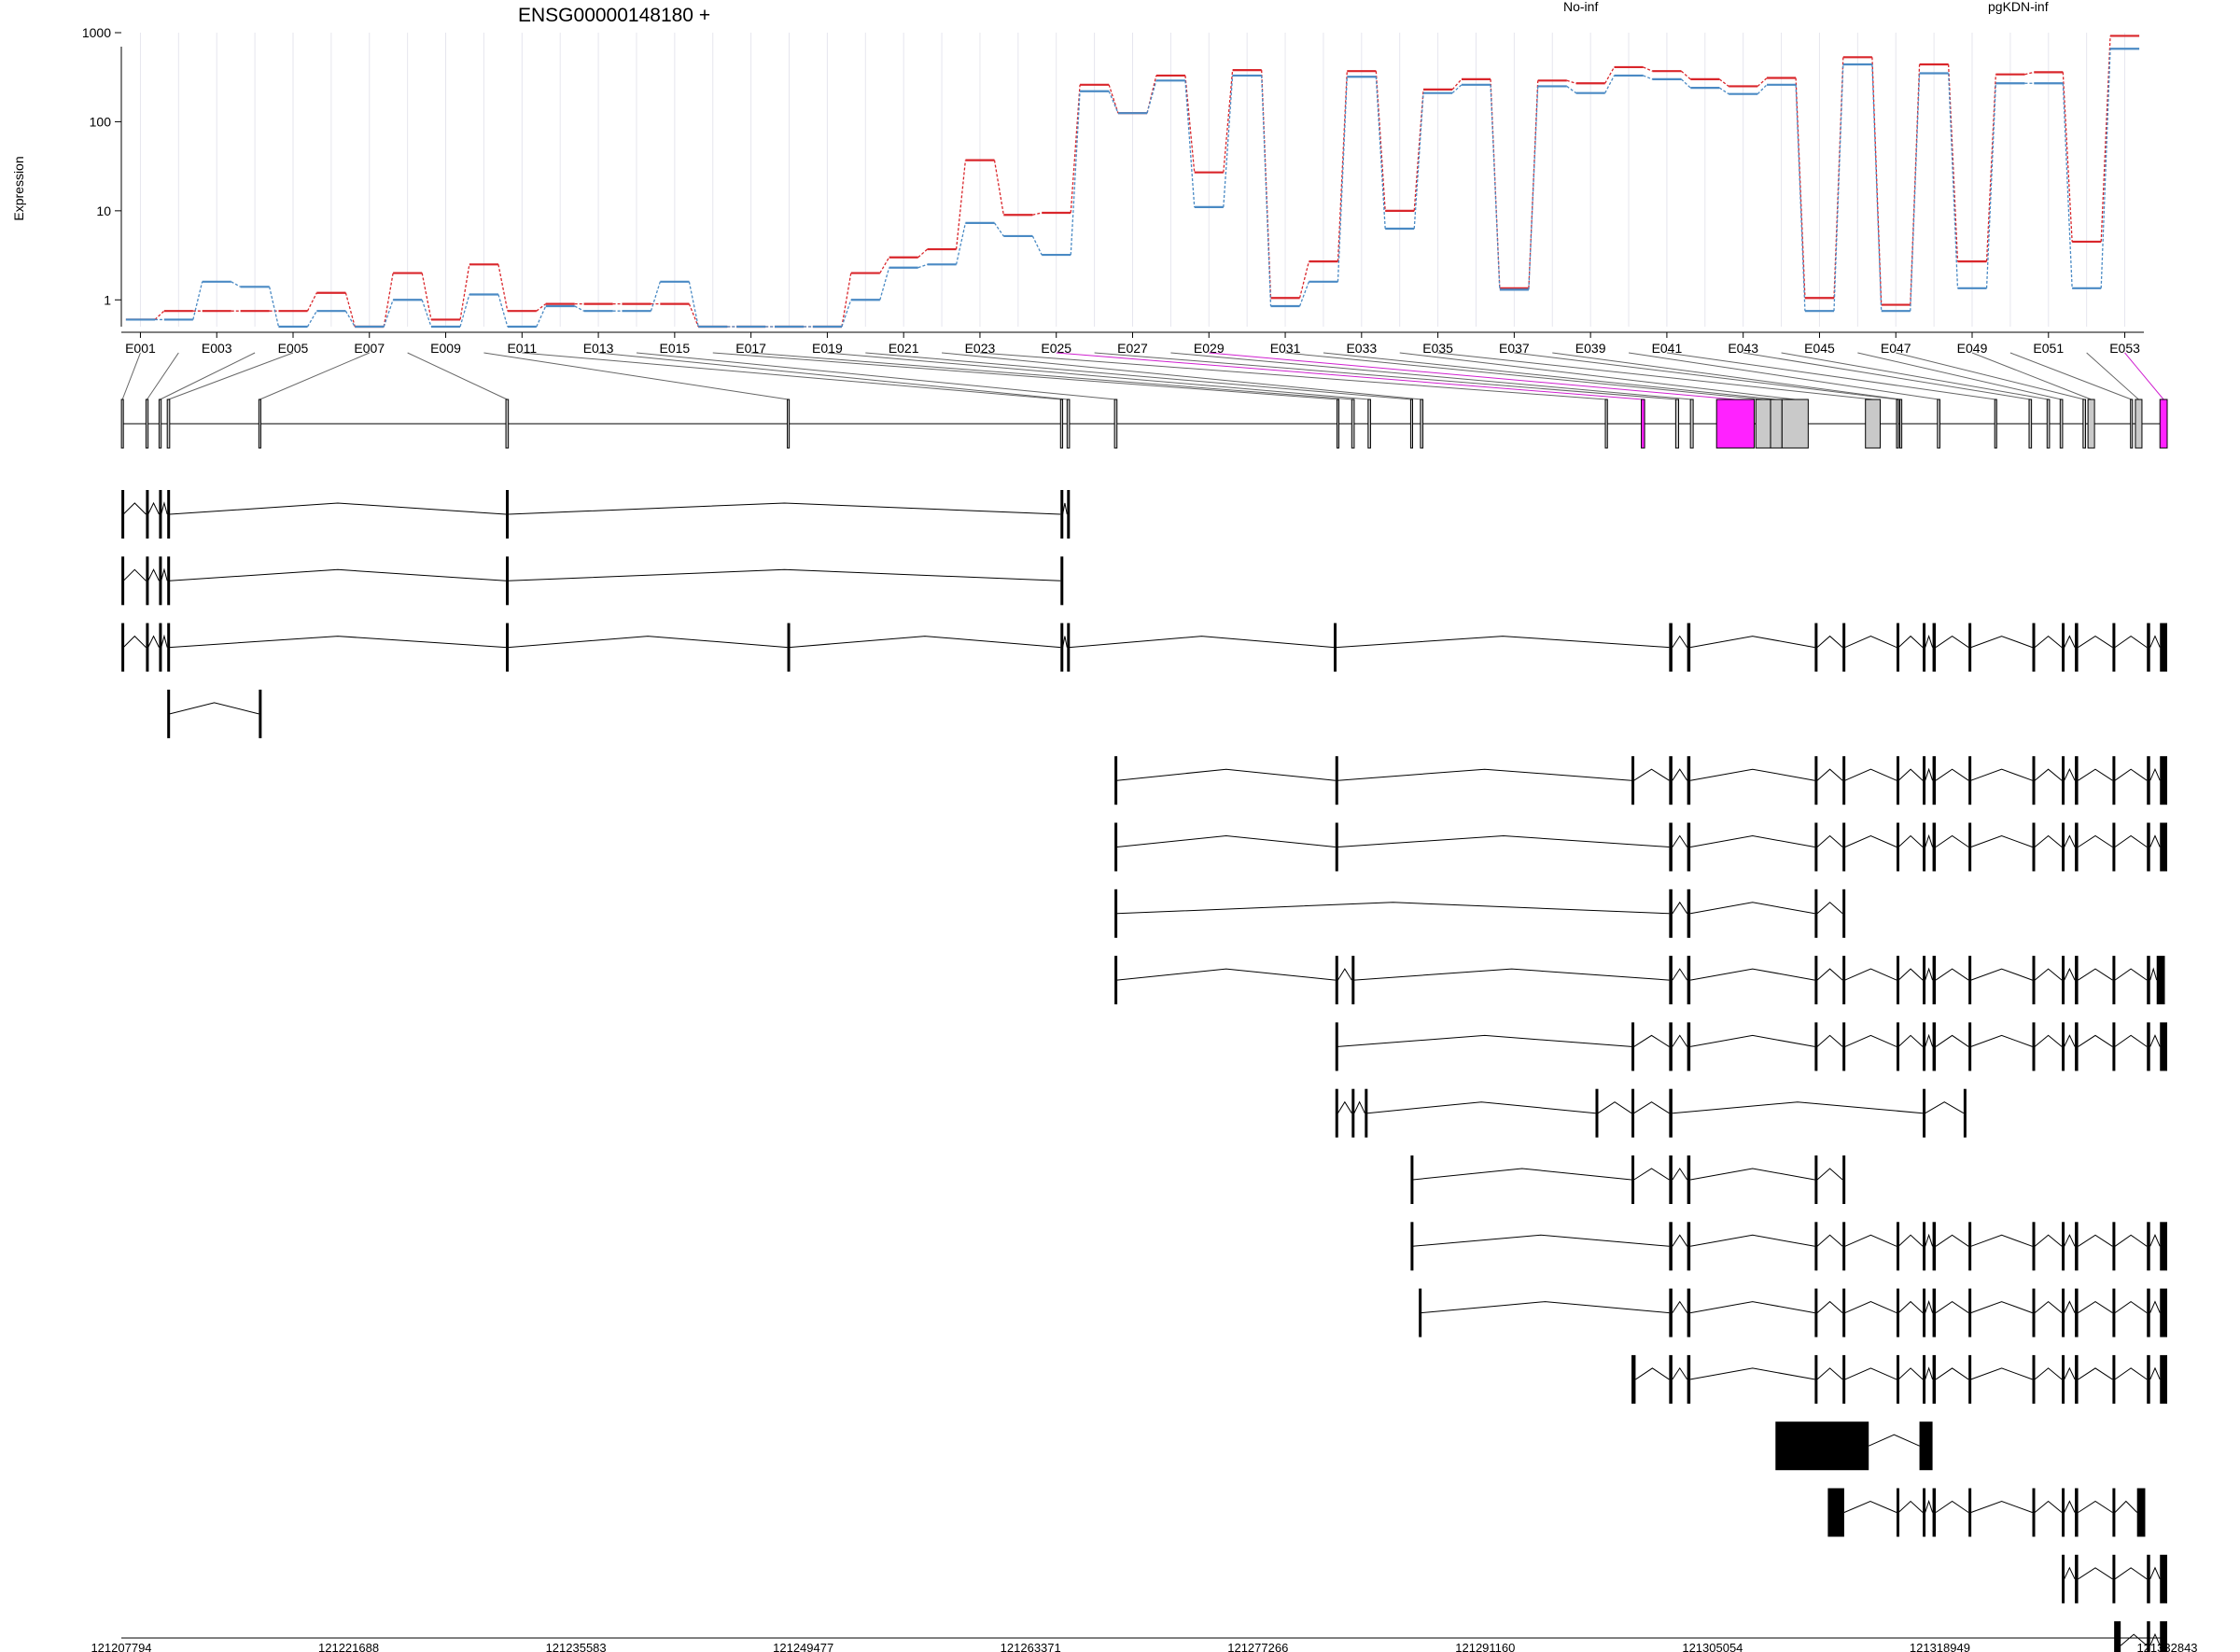 The image size is (2240, 1652). What do you see at coordinates (107, 299) in the screenshot?
I see `y-tick-label: 1` at bounding box center [107, 299].